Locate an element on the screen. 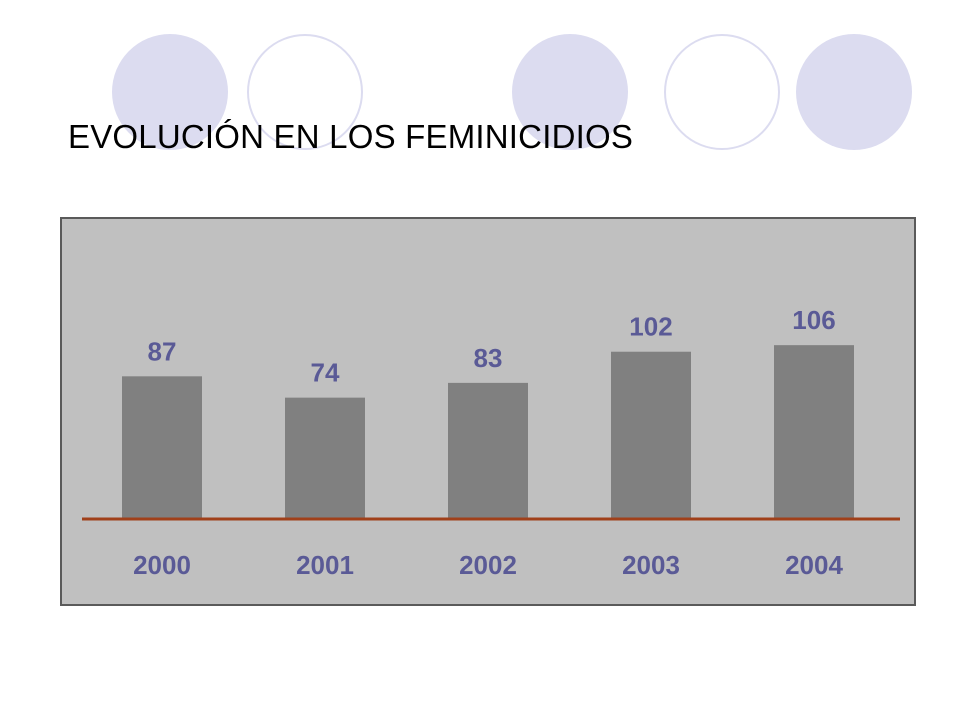 This screenshot has width=960, height=720. data-label-2000: 87 is located at coordinates (162, 351).